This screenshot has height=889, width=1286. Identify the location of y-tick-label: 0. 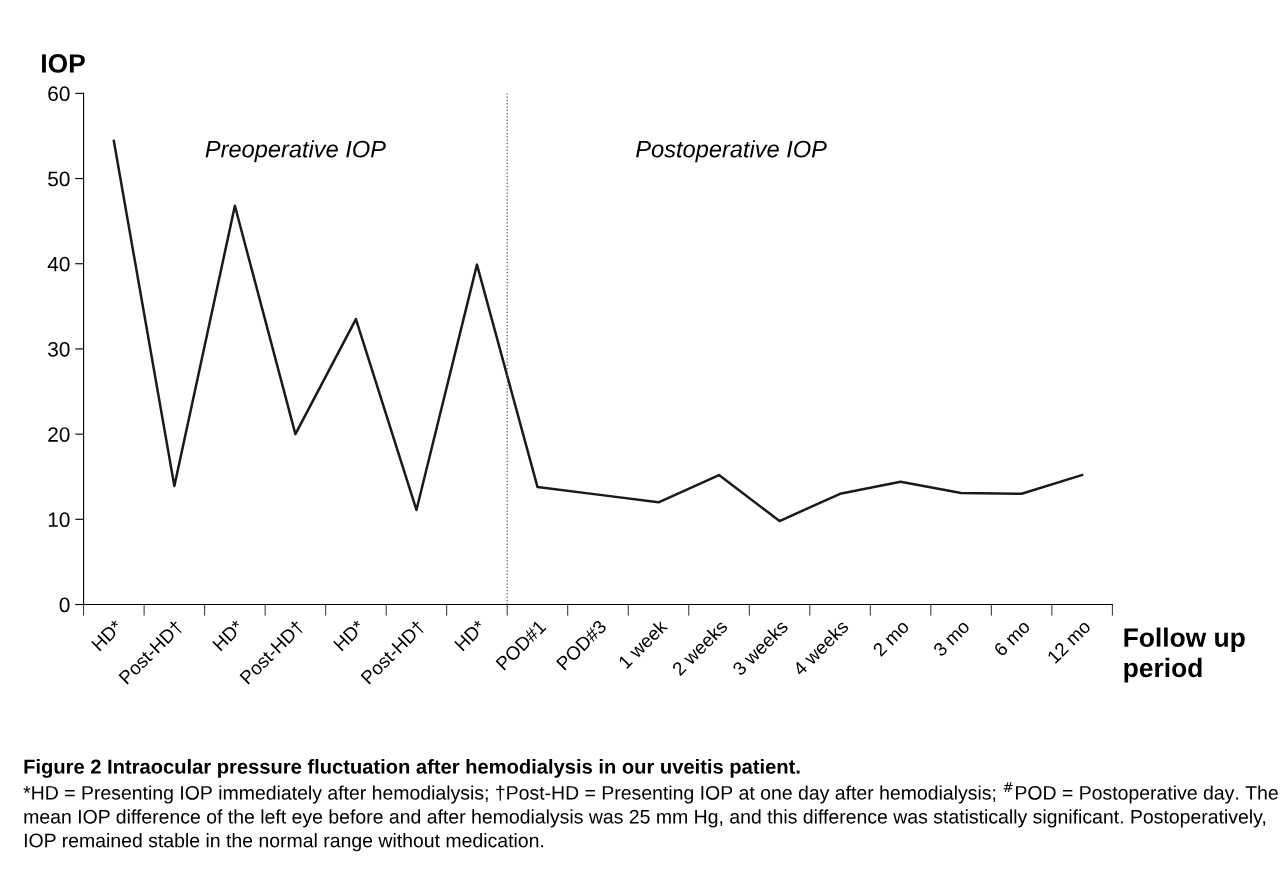
(64, 605).